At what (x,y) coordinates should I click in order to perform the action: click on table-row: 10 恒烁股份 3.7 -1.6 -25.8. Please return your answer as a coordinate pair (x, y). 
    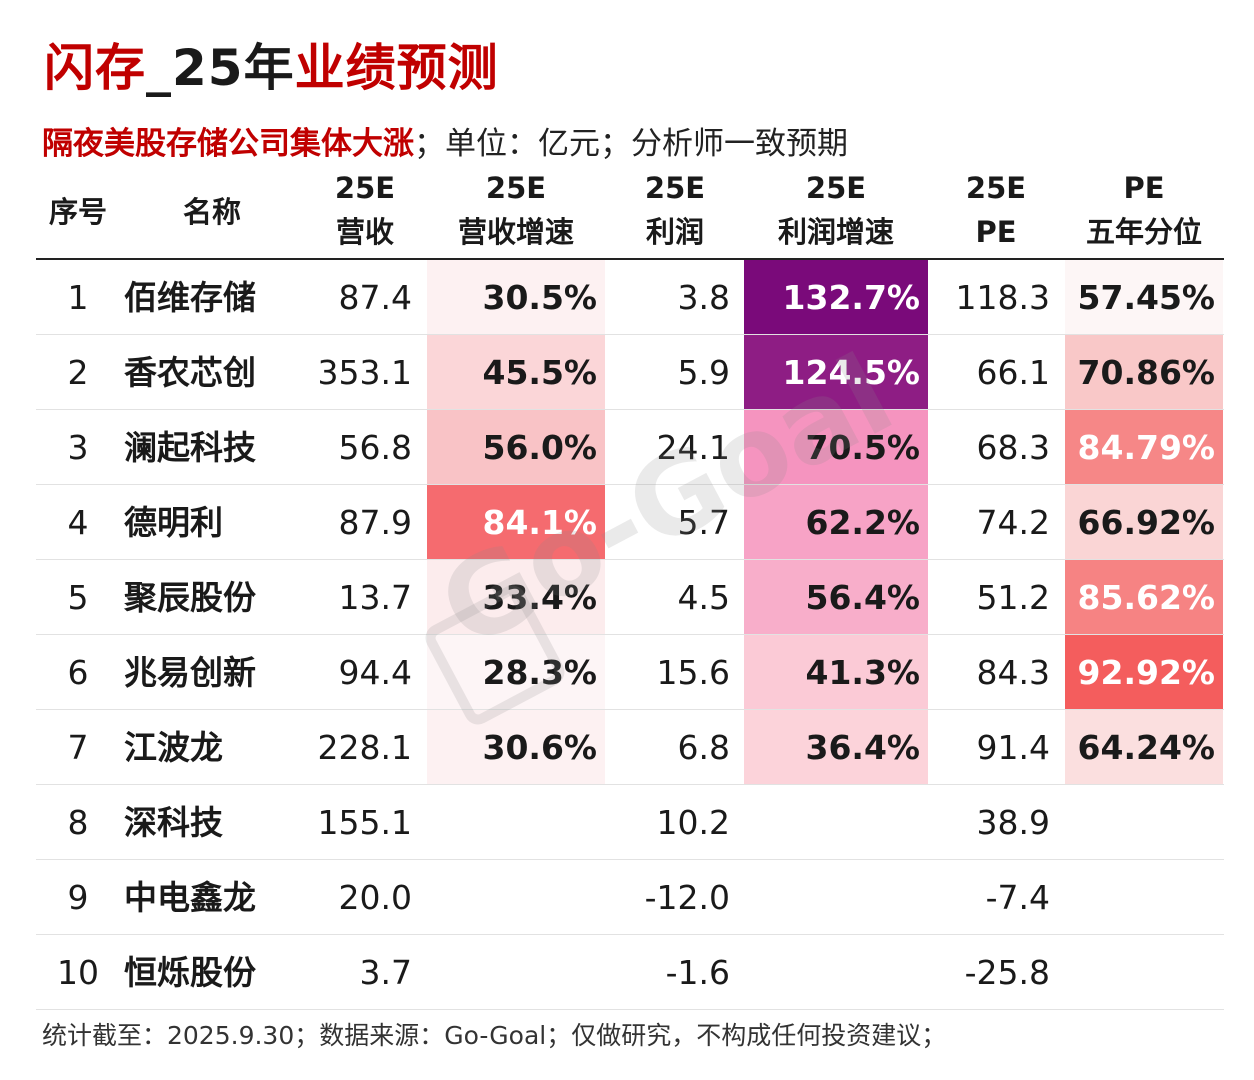
    Looking at the image, I should click on (630, 972).